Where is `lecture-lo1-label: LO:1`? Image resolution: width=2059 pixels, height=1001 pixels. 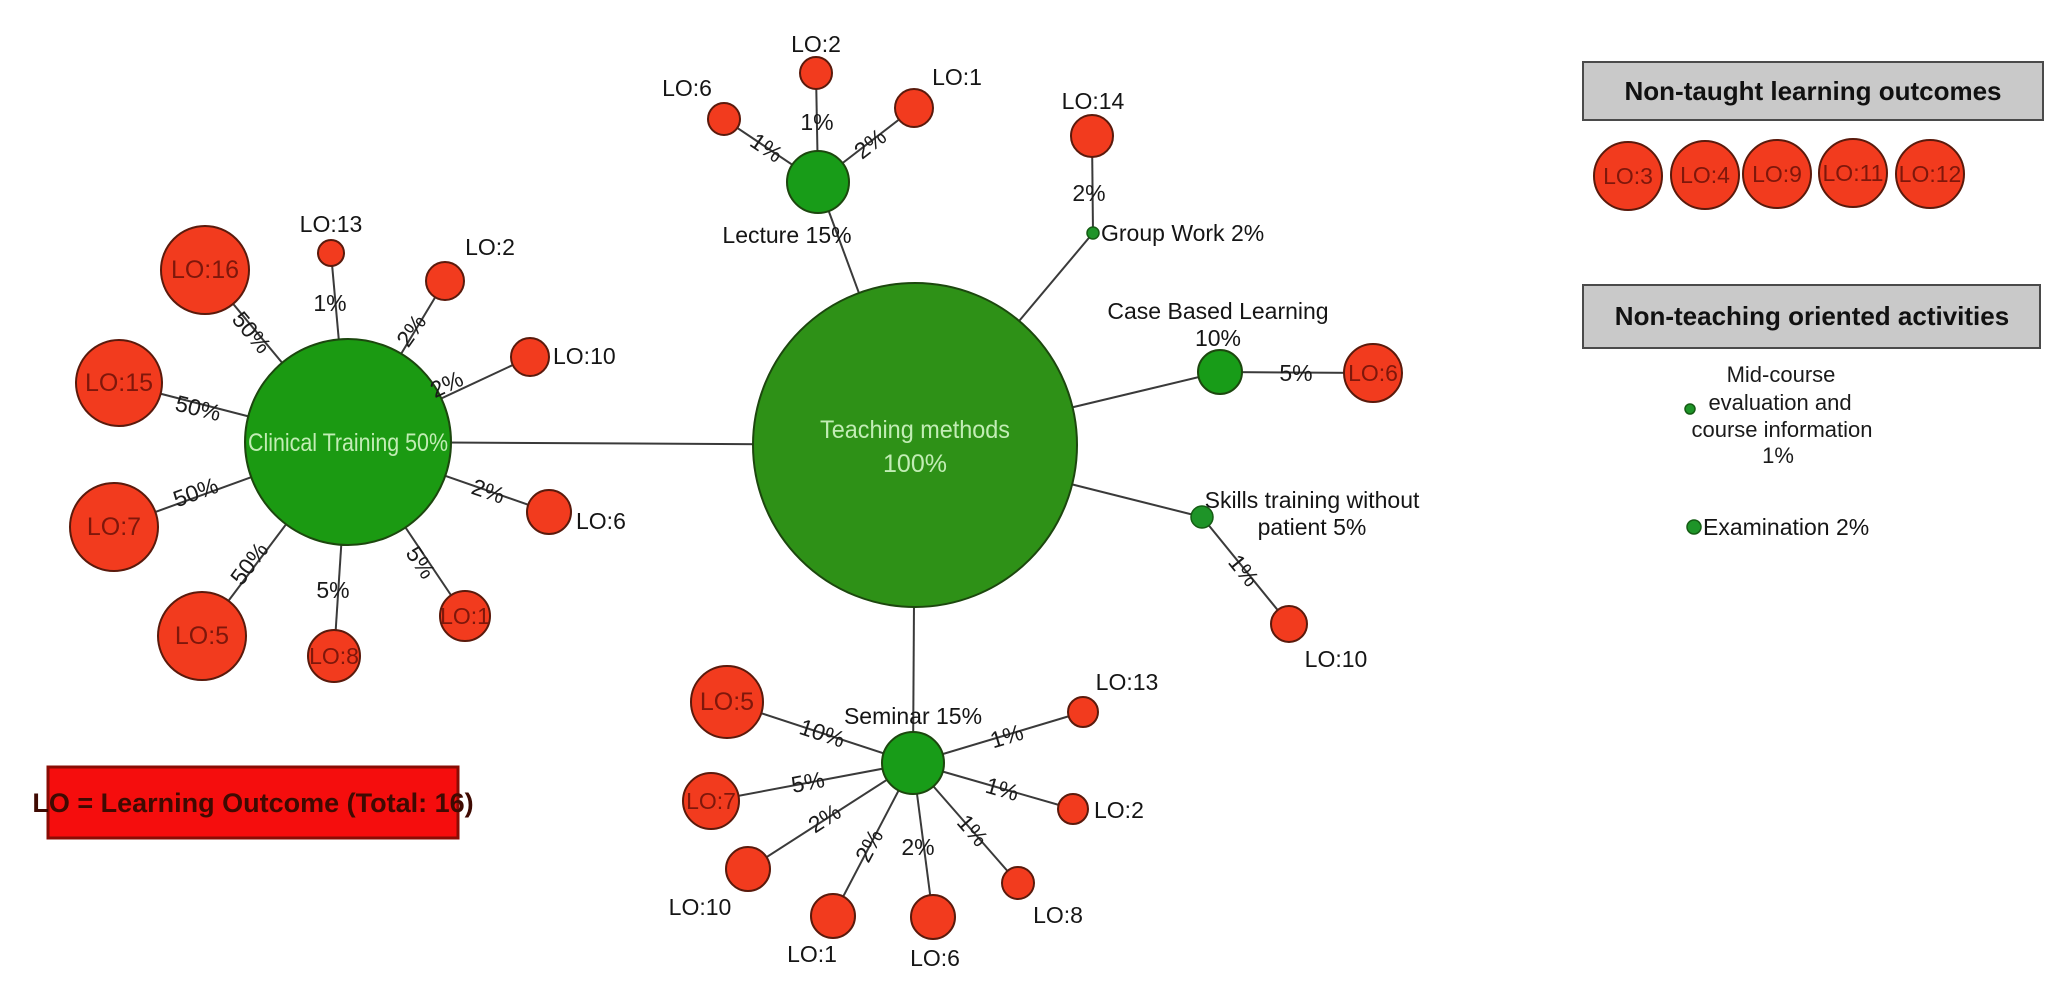
lecture-lo1-label: LO:1 is located at coordinates (957, 77).